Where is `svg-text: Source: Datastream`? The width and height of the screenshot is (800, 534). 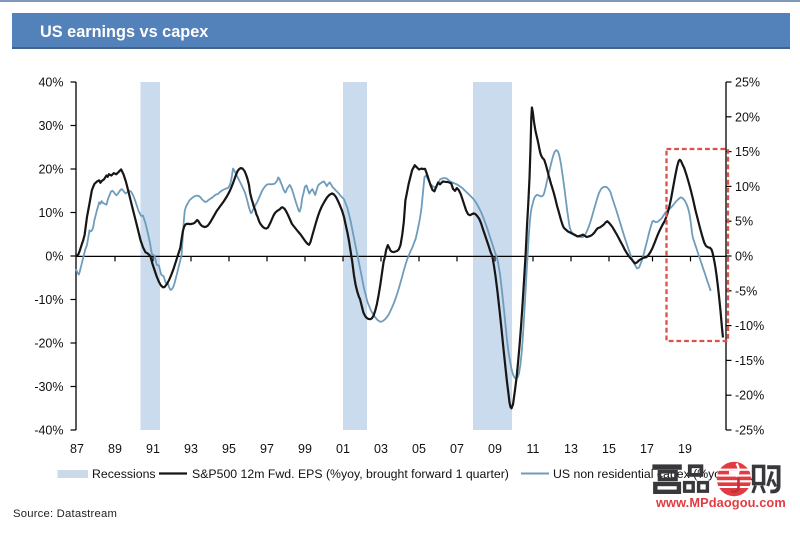
svg-text: Source: Datastream is located at coordinates (65, 514).